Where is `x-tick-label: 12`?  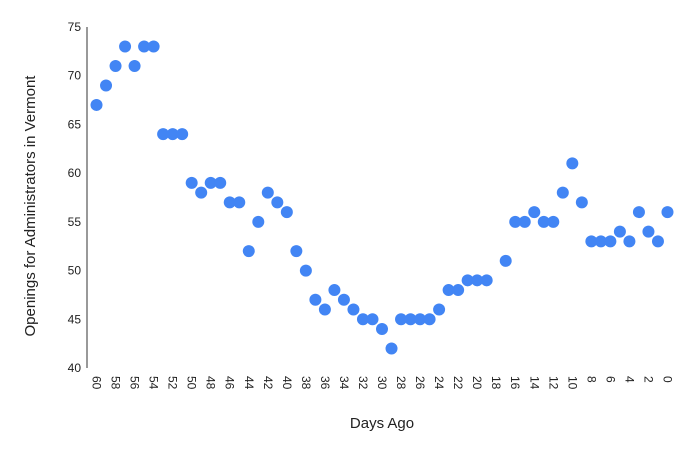
x-tick-label: 12 is located at coordinates (553, 383).